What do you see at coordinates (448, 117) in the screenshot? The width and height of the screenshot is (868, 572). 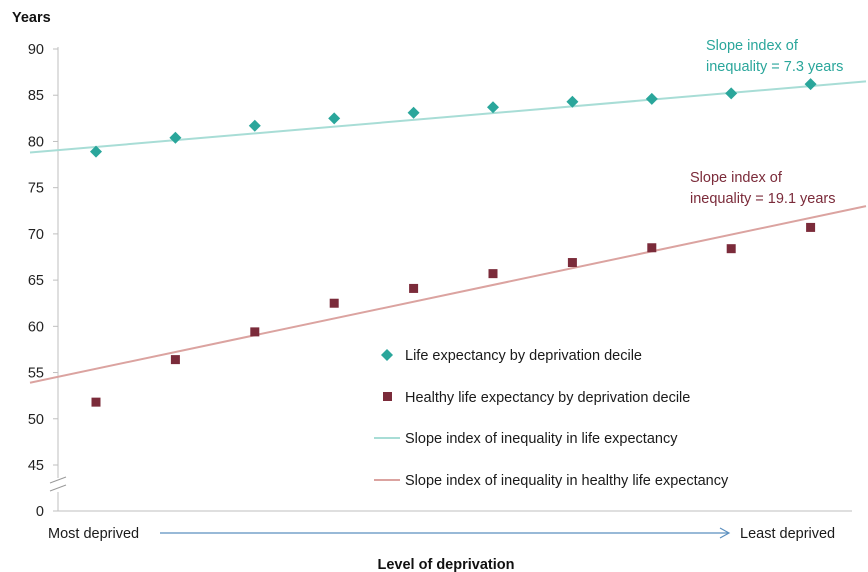 I see `trend-line-life-expectancy` at bounding box center [448, 117].